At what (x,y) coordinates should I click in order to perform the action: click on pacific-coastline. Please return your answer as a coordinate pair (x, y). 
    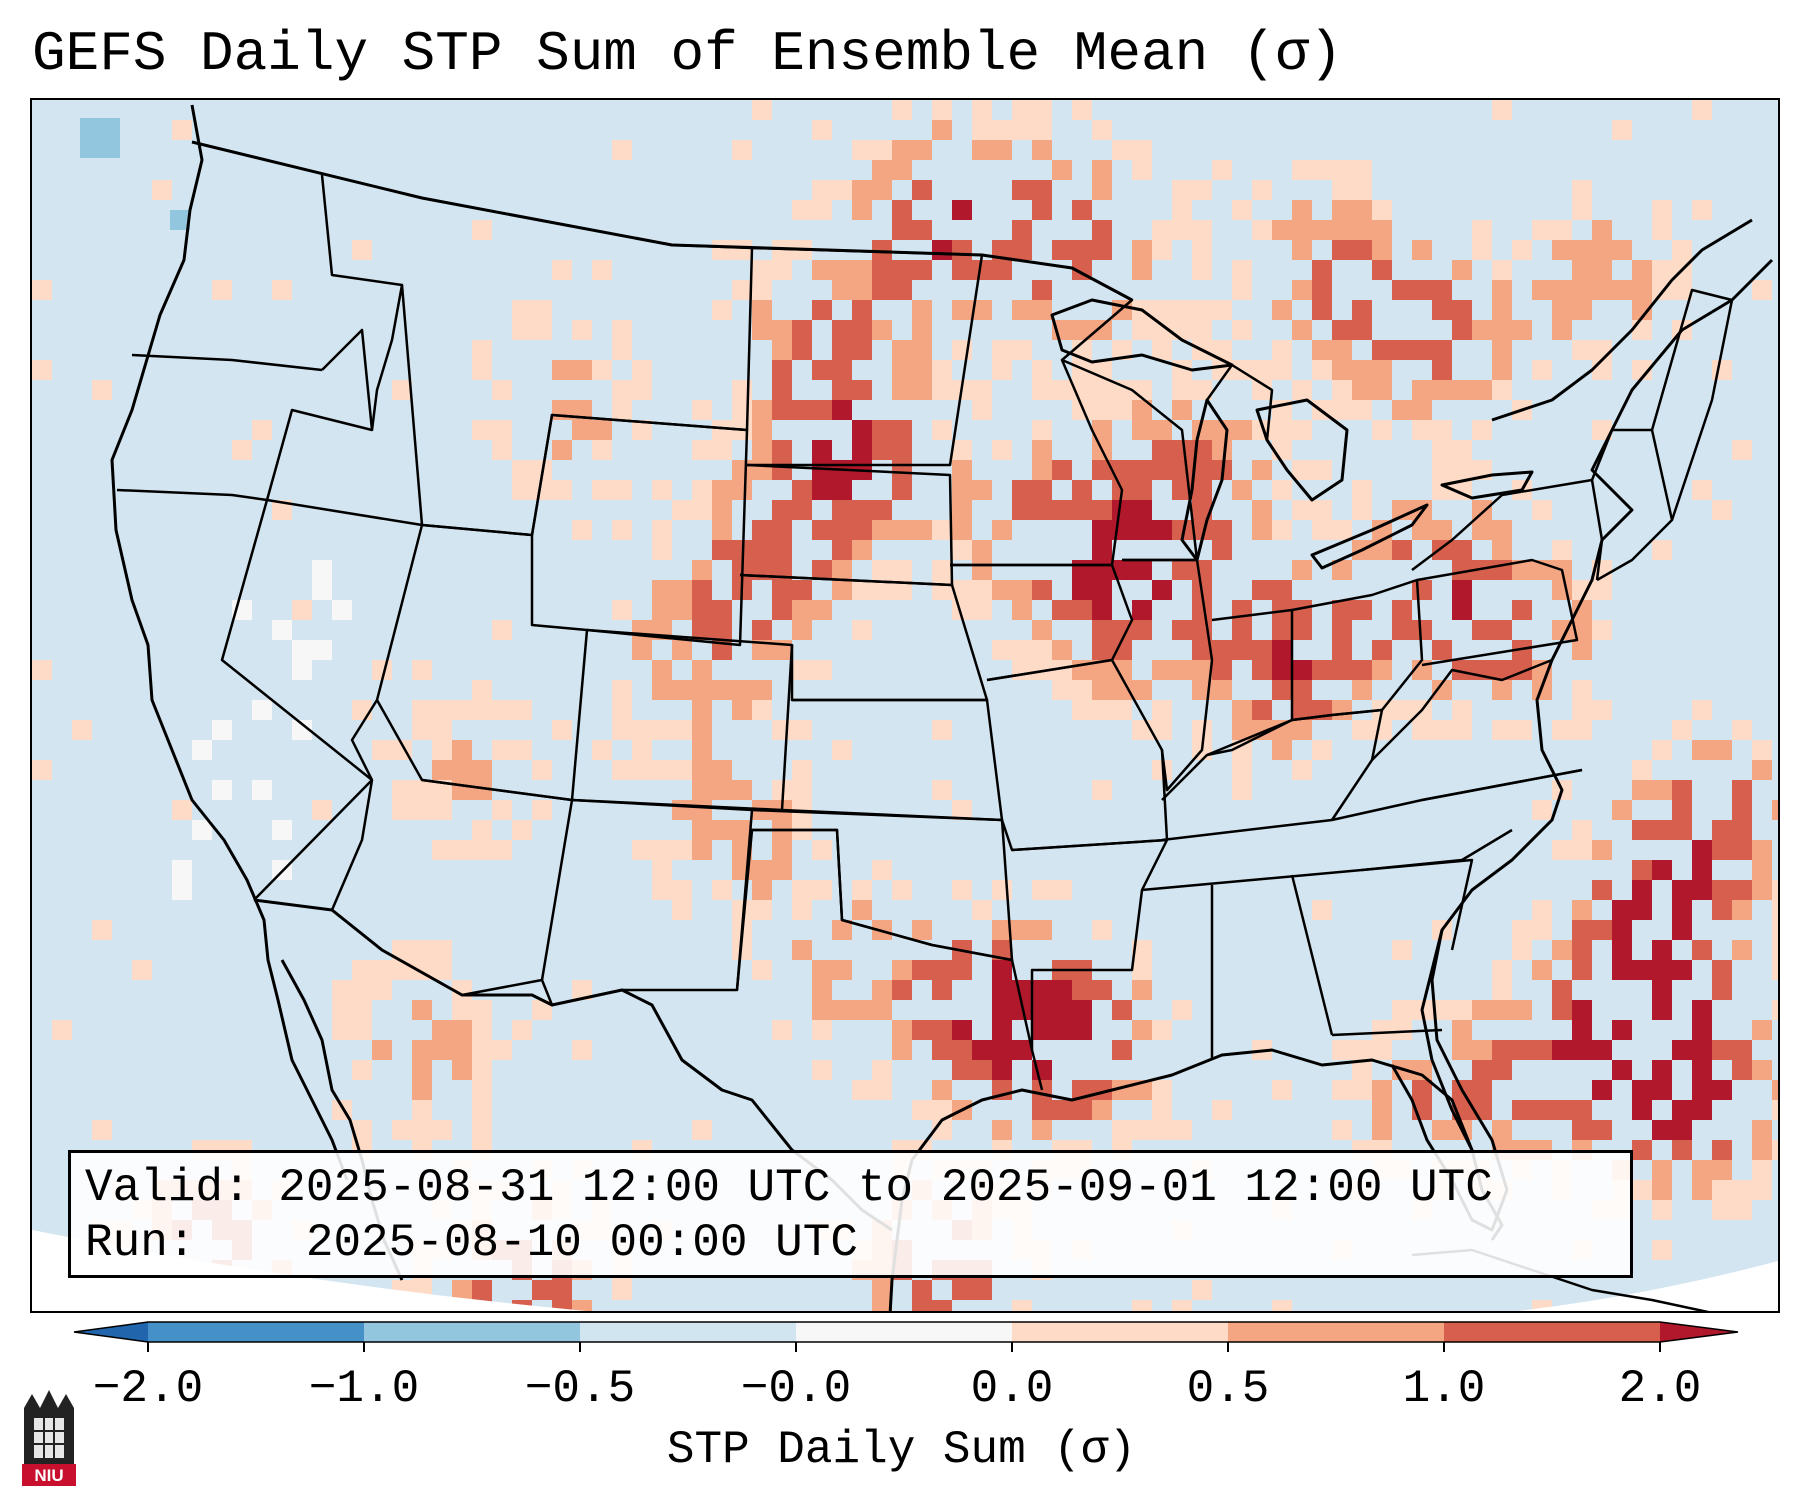
    Looking at the image, I should click on (229, 642).